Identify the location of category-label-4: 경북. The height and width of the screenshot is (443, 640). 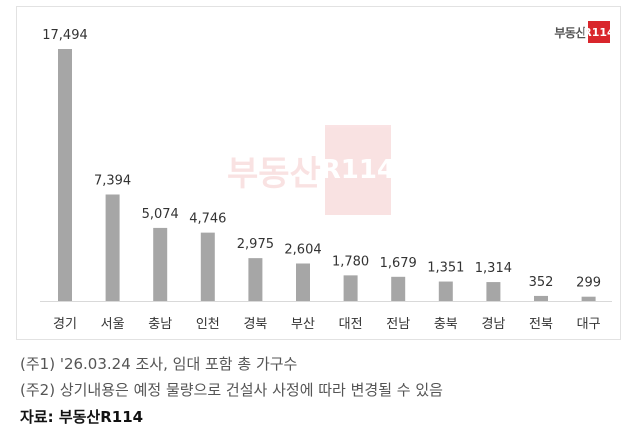
(255, 324).